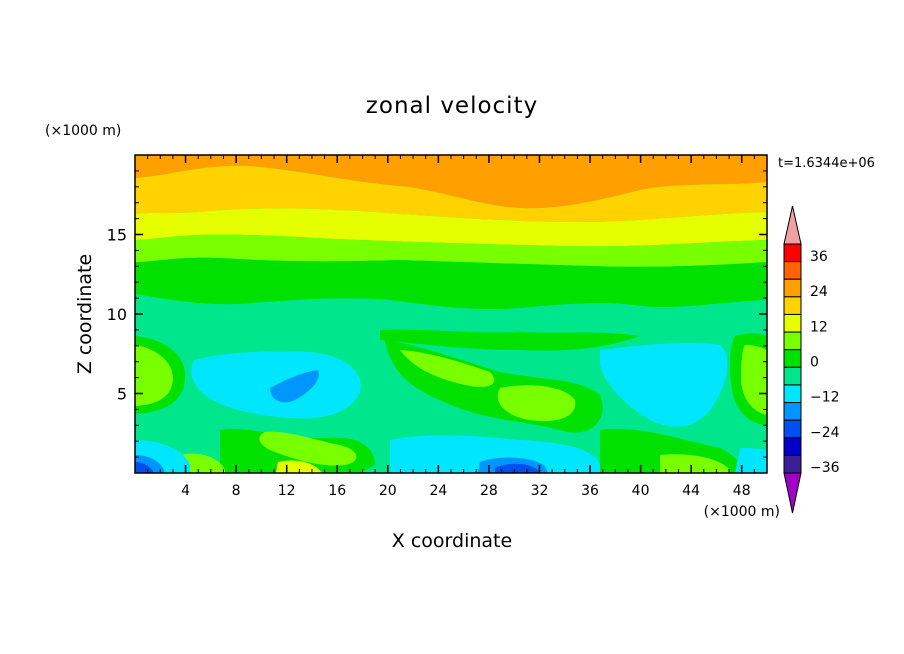  Describe the element at coordinates (825, 468) in the screenshot. I see `colorbar-label: −36` at that location.